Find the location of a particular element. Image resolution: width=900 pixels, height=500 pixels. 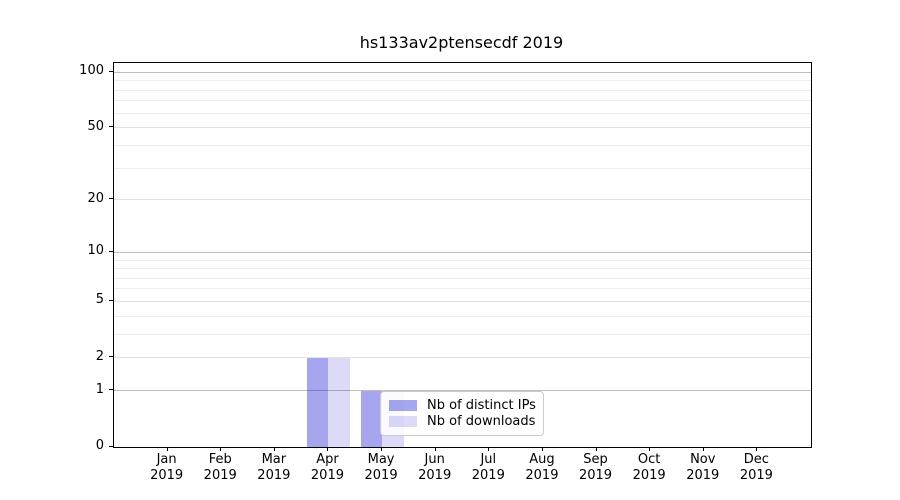

x-axis-tick-label: Oct 2019 is located at coordinates (649, 468).